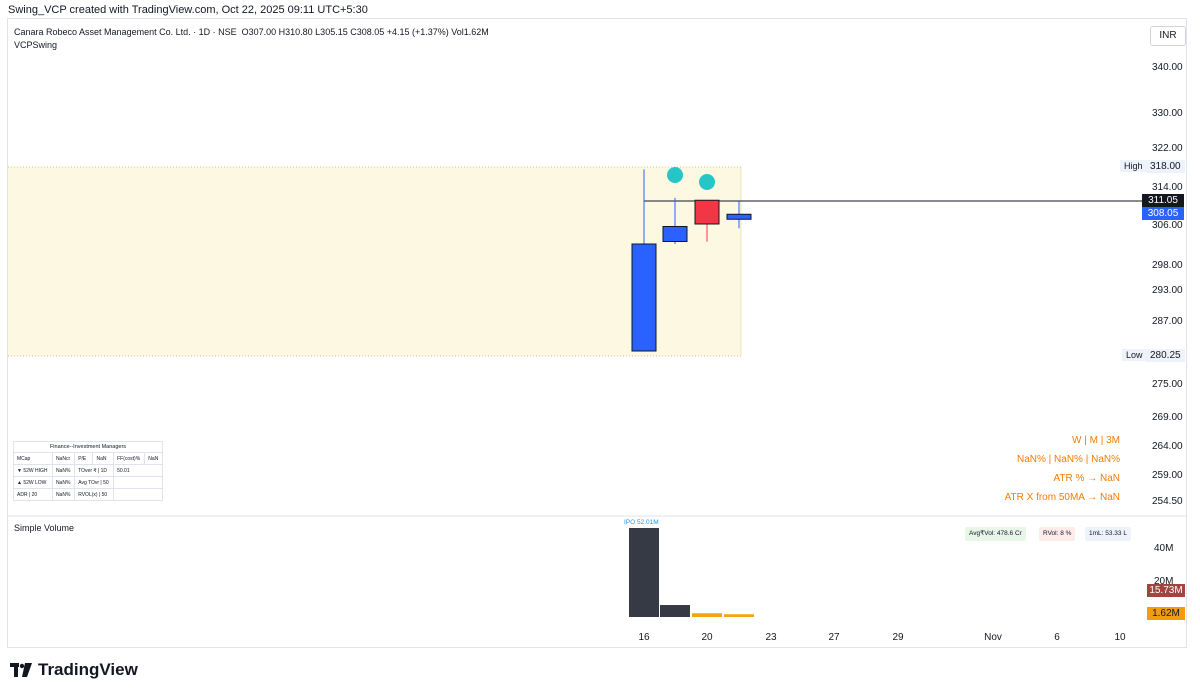 The width and height of the screenshot is (1200, 695). I want to click on table-cell: 50.01, so click(138, 470).